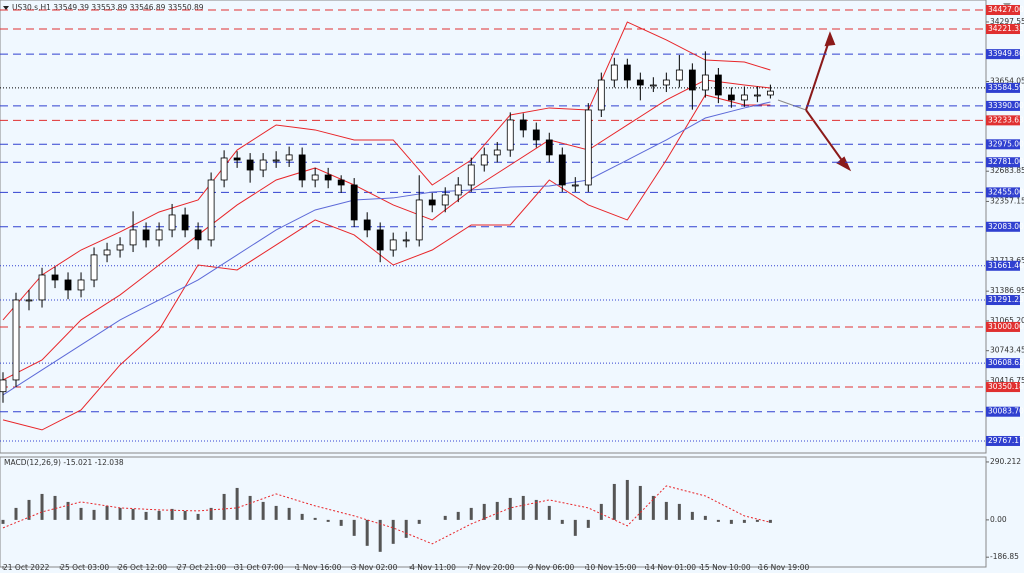  I want to click on x-tick-label: 14 Nov 01:00, so click(671, 567).